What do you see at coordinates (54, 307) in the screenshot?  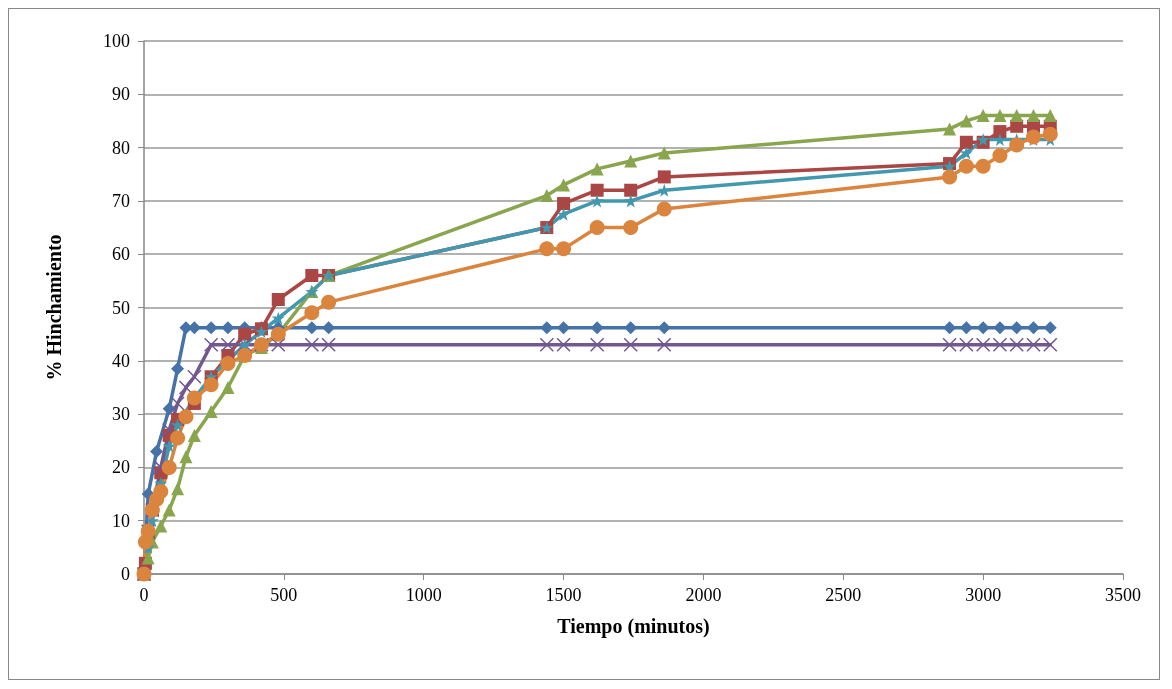 I see `y-axis-title: % Hinchamiento` at bounding box center [54, 307].